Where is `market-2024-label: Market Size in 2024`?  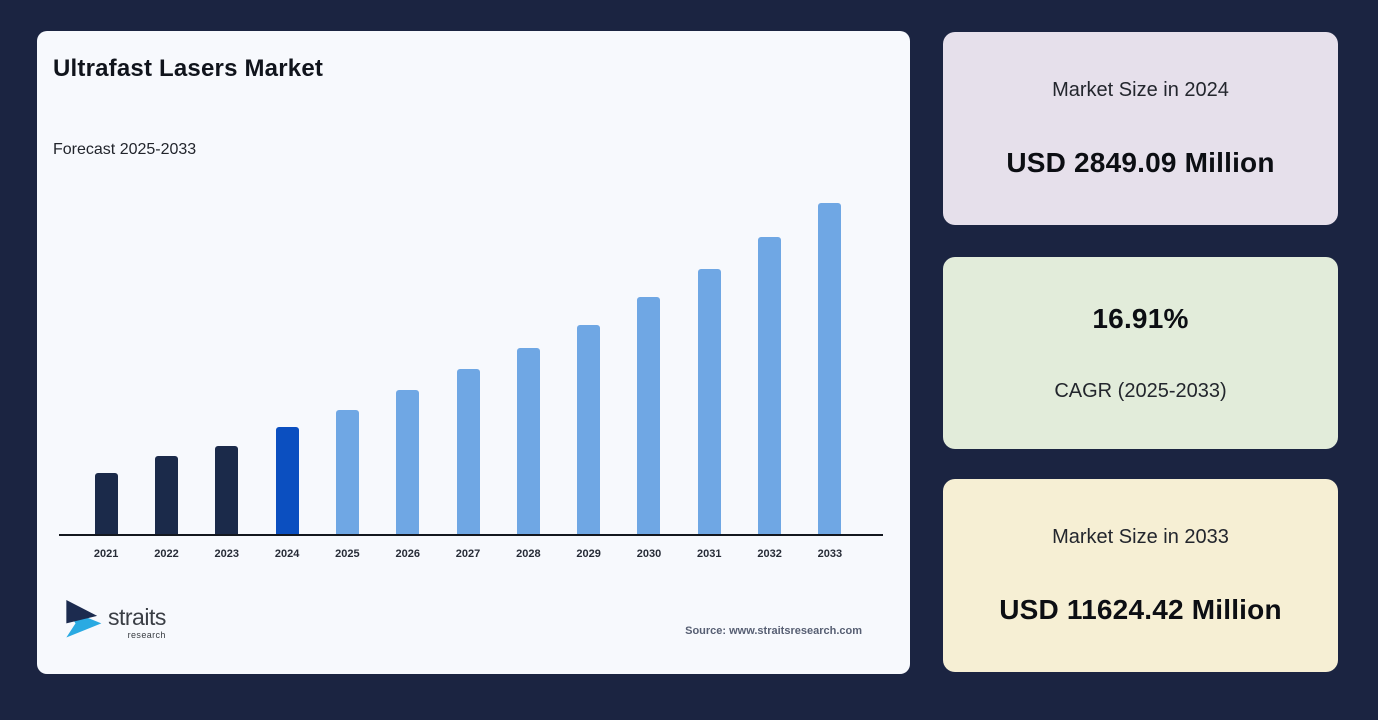
market-2024-label: Market Size in 2024 is located at coordinates (1140, 89).